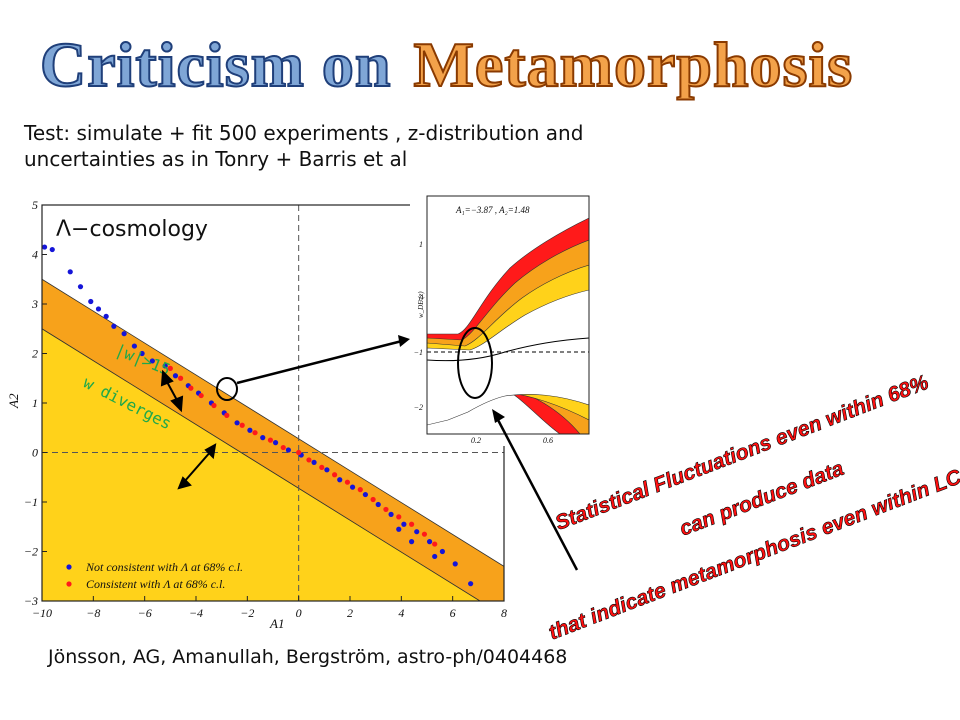  Describe the element at coordinates (172, 391) in the screenshot. I see `band-width-arrow` at that location.